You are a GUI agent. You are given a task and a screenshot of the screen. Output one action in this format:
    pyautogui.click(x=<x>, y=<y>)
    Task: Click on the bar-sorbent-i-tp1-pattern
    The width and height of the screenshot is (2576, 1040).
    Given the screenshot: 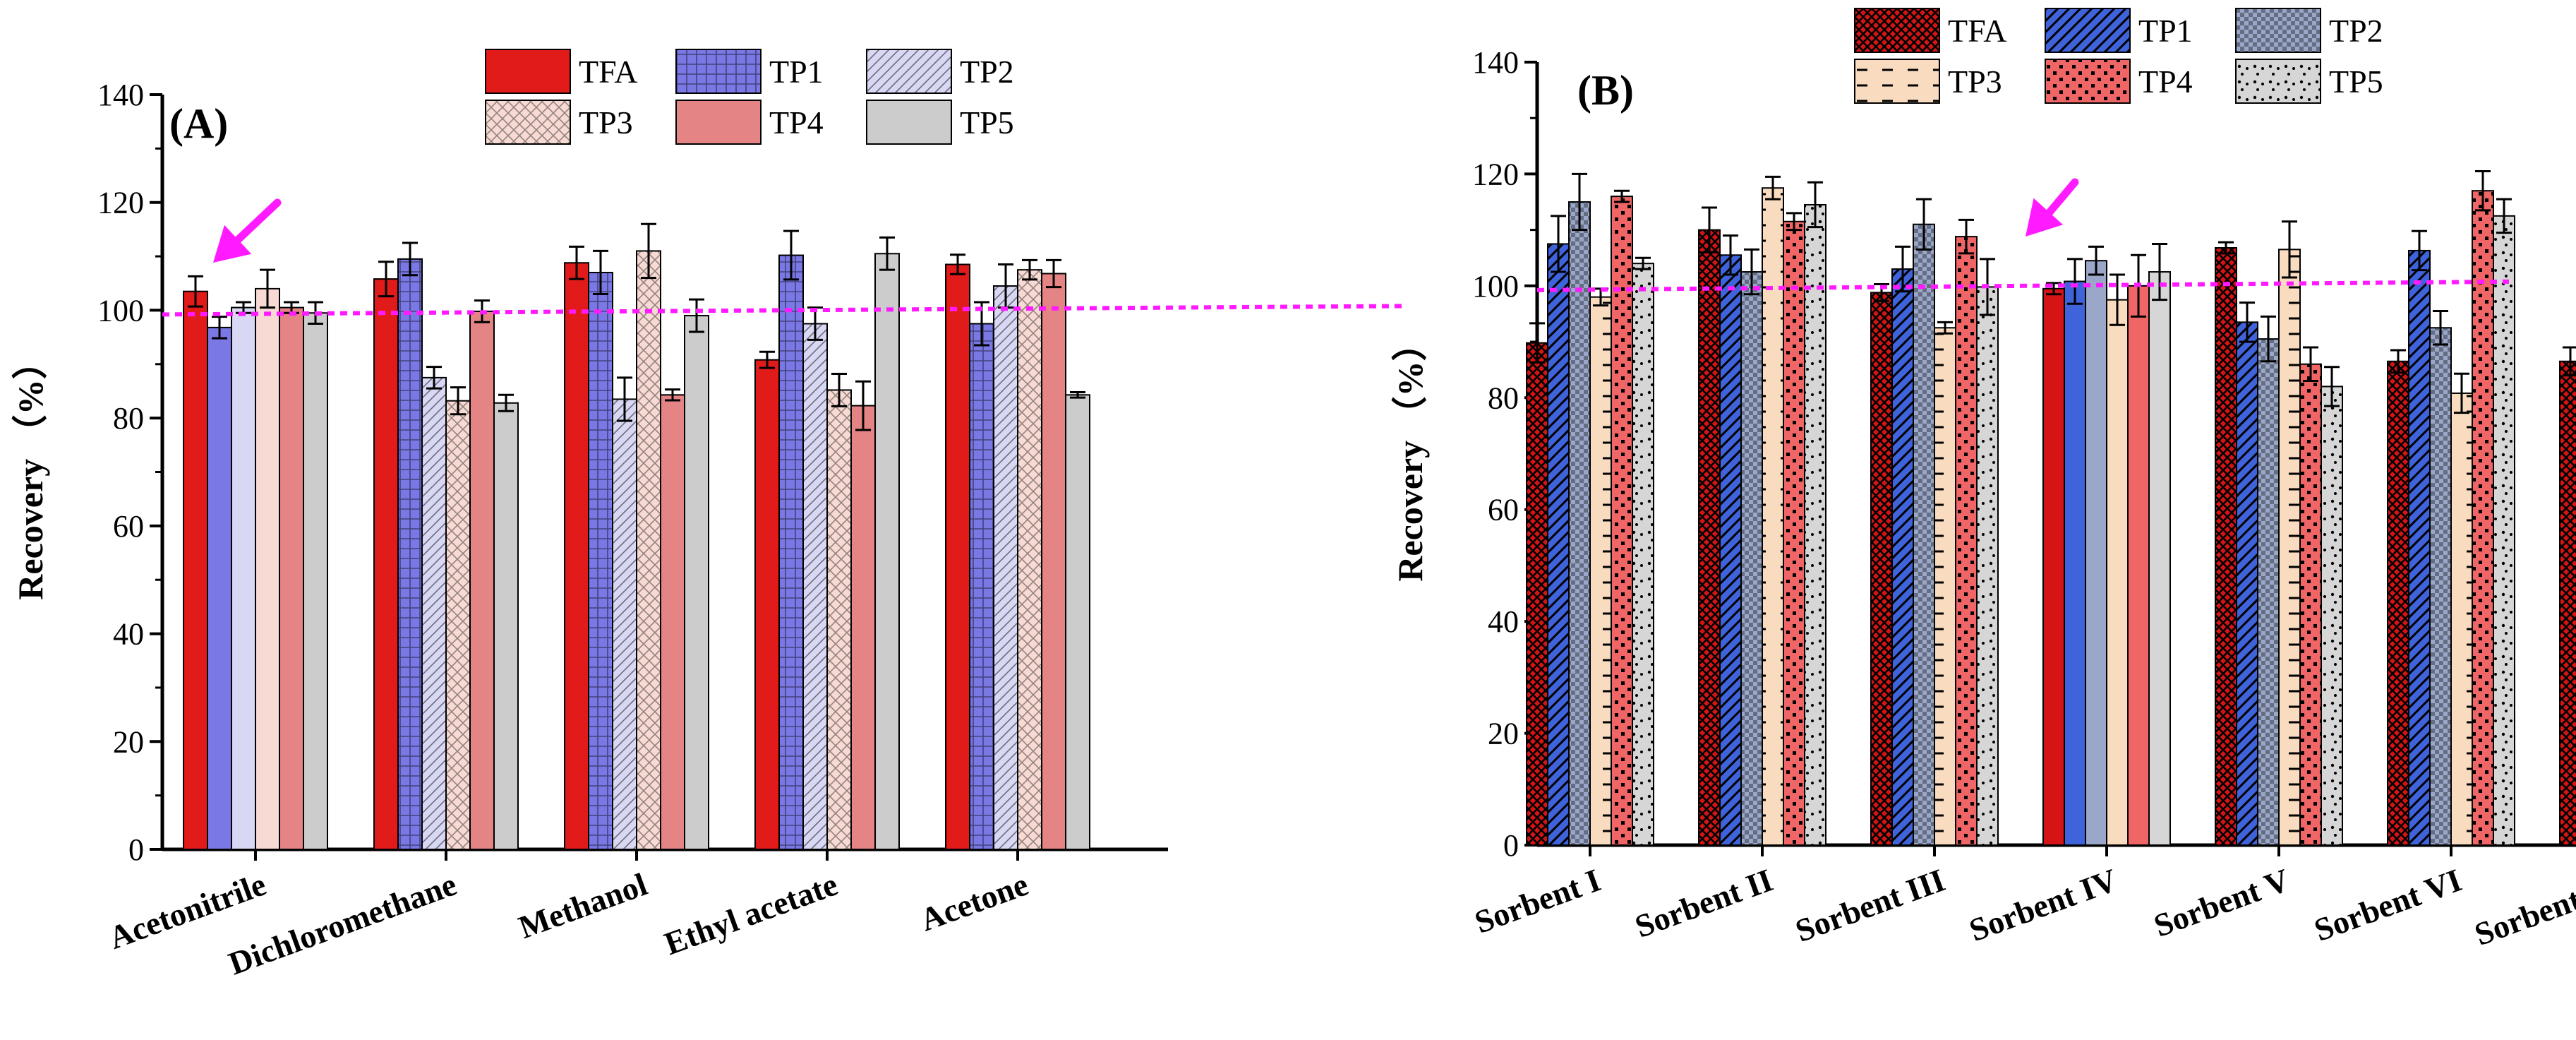 What is the action you would take?
    pyautogui.click(x=1558, y=545)
    